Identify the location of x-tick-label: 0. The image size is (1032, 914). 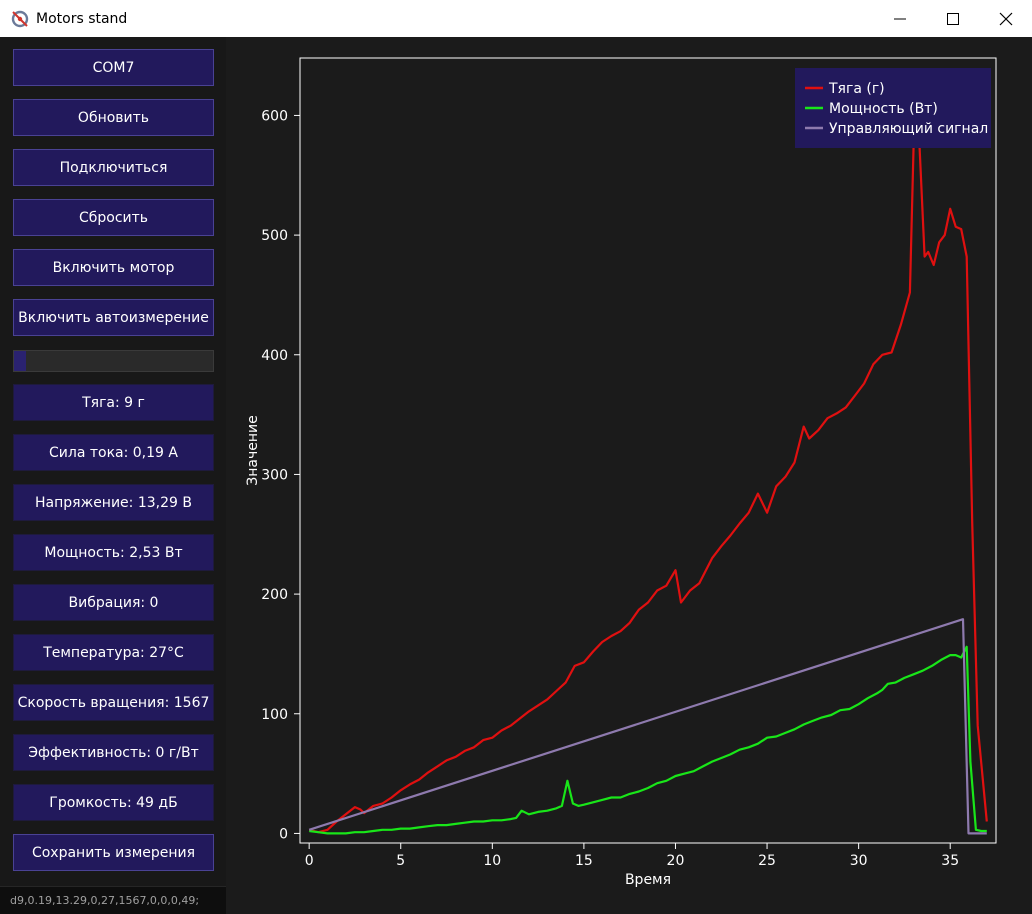
(309, 861).